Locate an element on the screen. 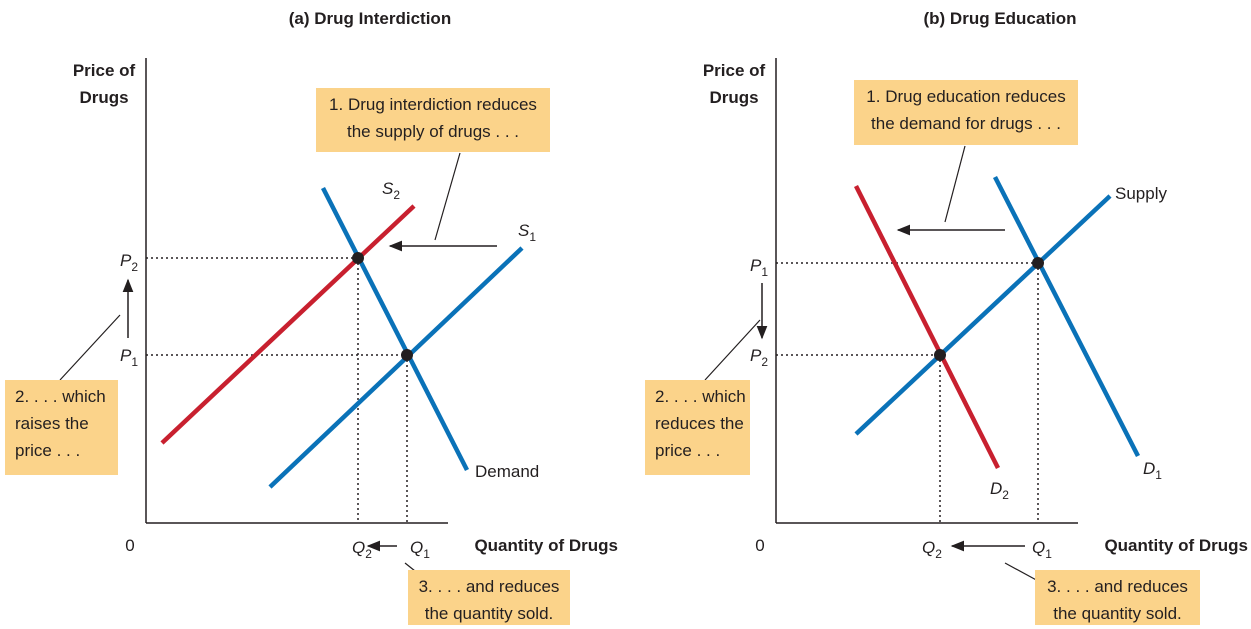 Image resolution: width=1251 pixels, height=629 pixels. label-main: Supply is located at coordinates (1141, 193).